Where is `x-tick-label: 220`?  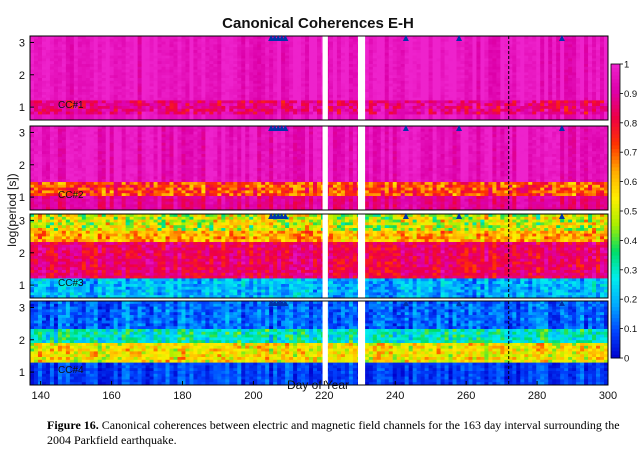 x-tick-label: 220 is located at coordinates (324, 396).